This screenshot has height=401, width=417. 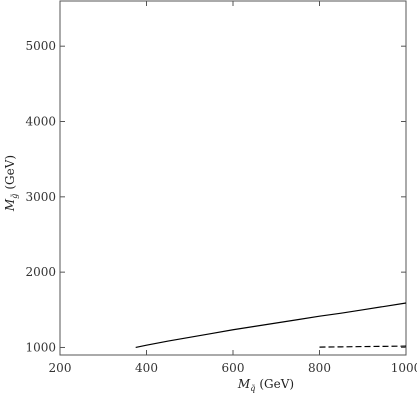 What do you see at coordinates (363, 346) in the screenshot?
I see `series-line-dashed` at bounding box center [363, 346].